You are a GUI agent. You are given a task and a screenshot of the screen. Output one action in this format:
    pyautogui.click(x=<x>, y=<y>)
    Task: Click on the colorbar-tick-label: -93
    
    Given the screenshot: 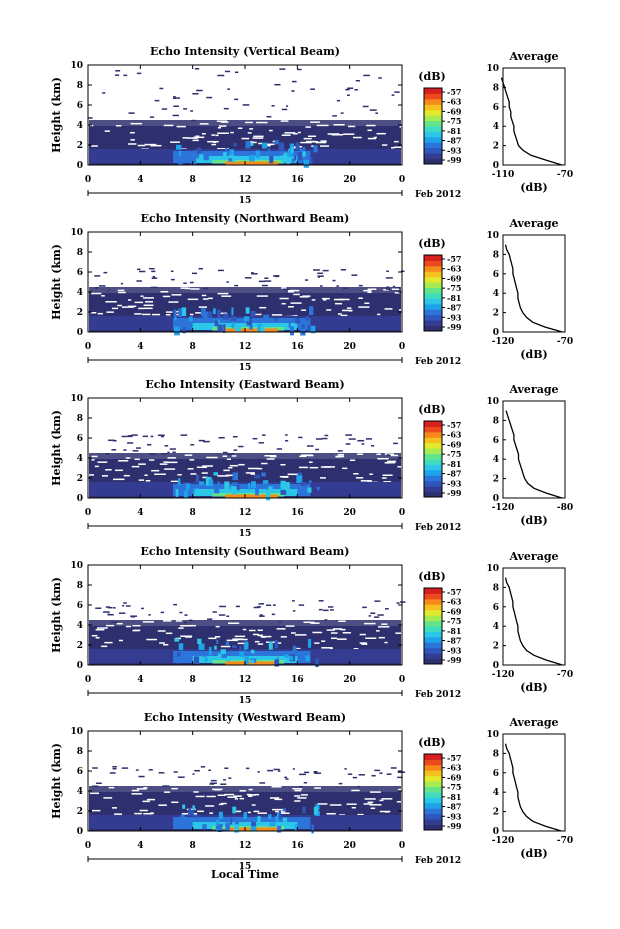 What is the action you would take?
    pyautogui.click(x=454, y=483)
    